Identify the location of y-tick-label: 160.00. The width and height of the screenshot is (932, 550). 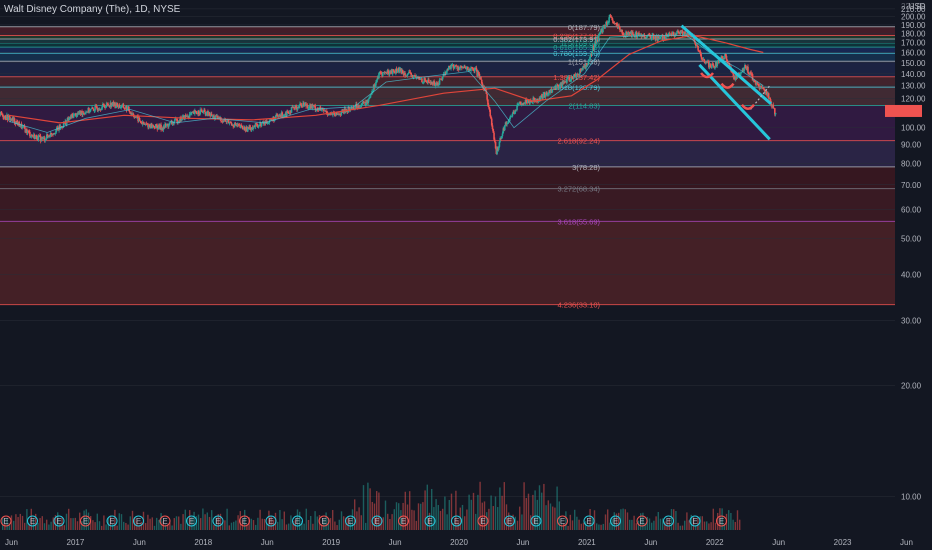
(913, 52).